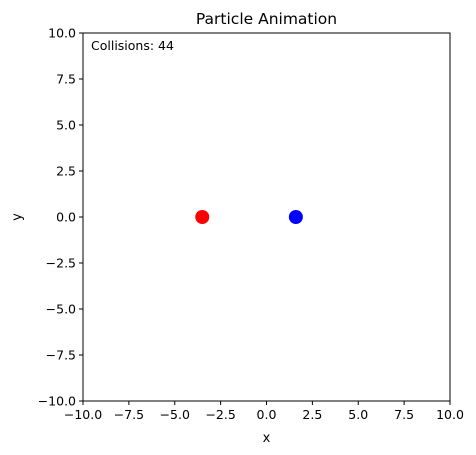 This screenshot has height=455, width=476. Describe the element at coordinates (267, 438) in the screenshot. I see `x-axis-label: x` at that location.